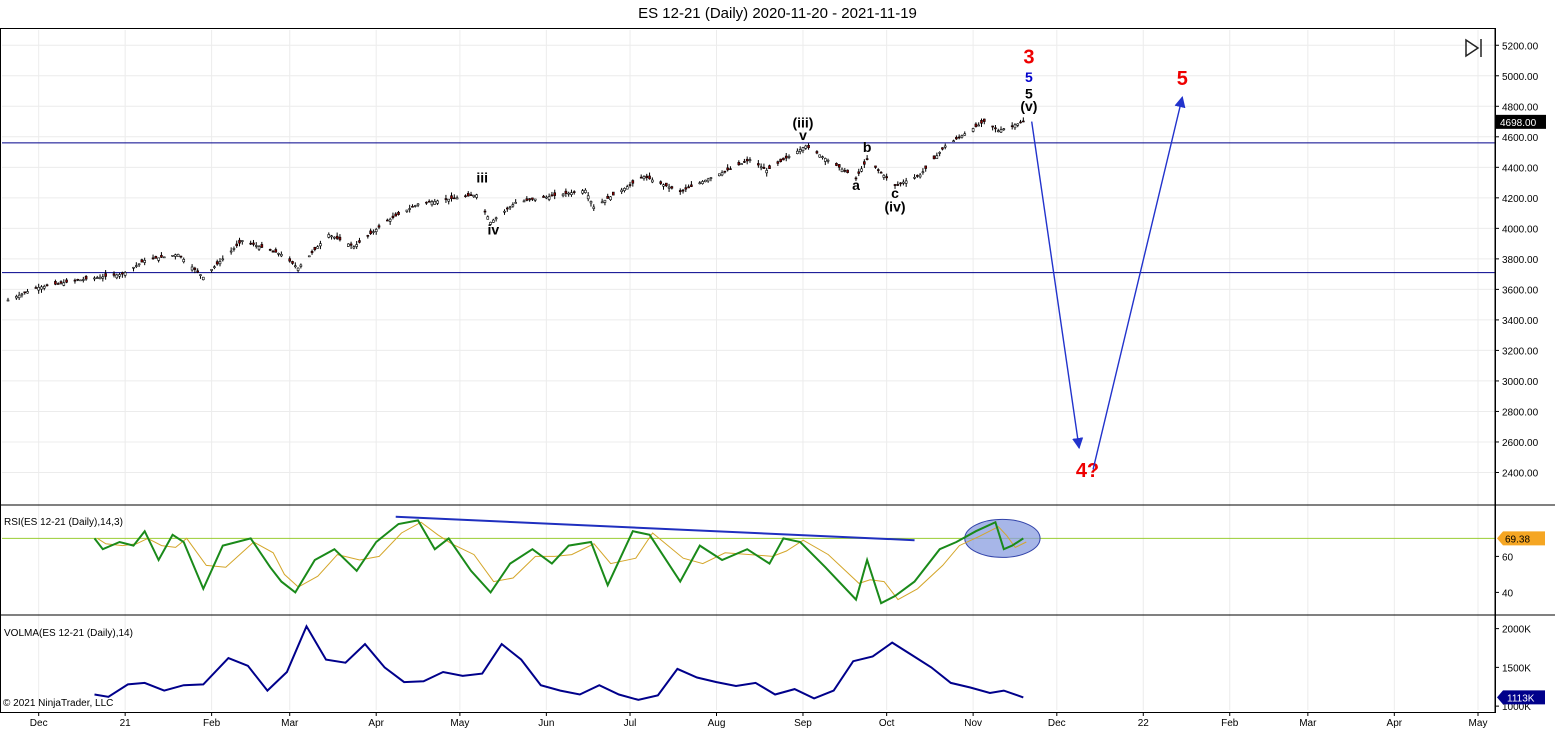 The width and height of the screenshot is (1555, 754). I want to click on wave-label: 4?, so click(1087, 471).